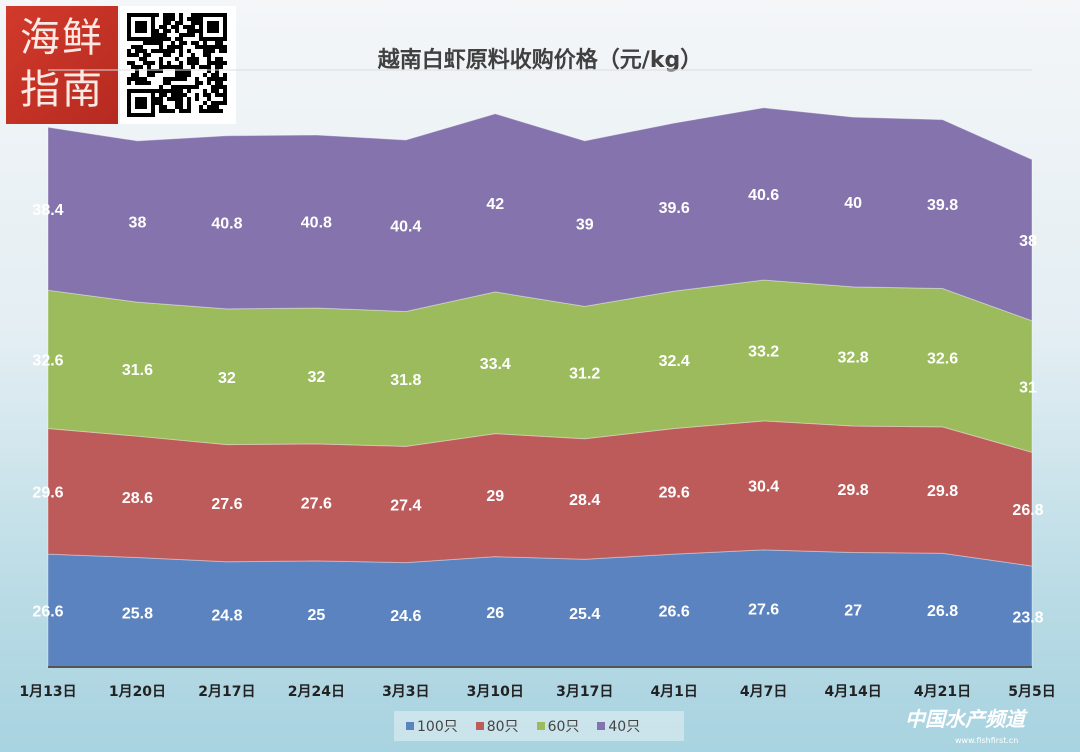 The width and height of the screenshot is (1080, 752). I want to click on data-label: 24.8, so click(226, 615).